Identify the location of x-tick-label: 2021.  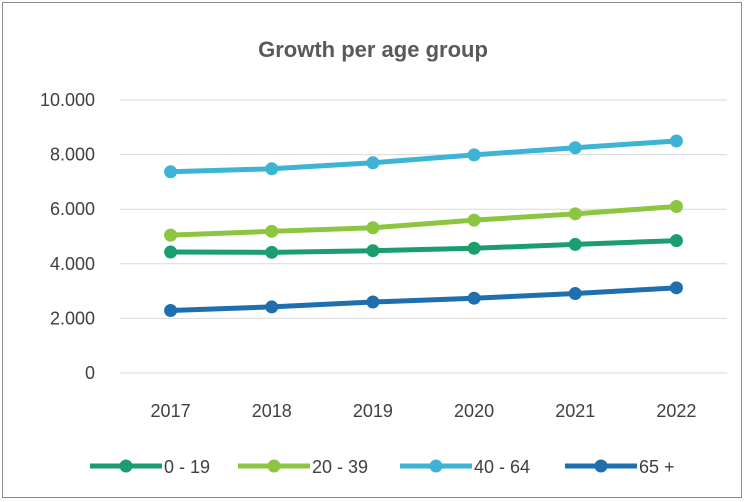
(575, 411).